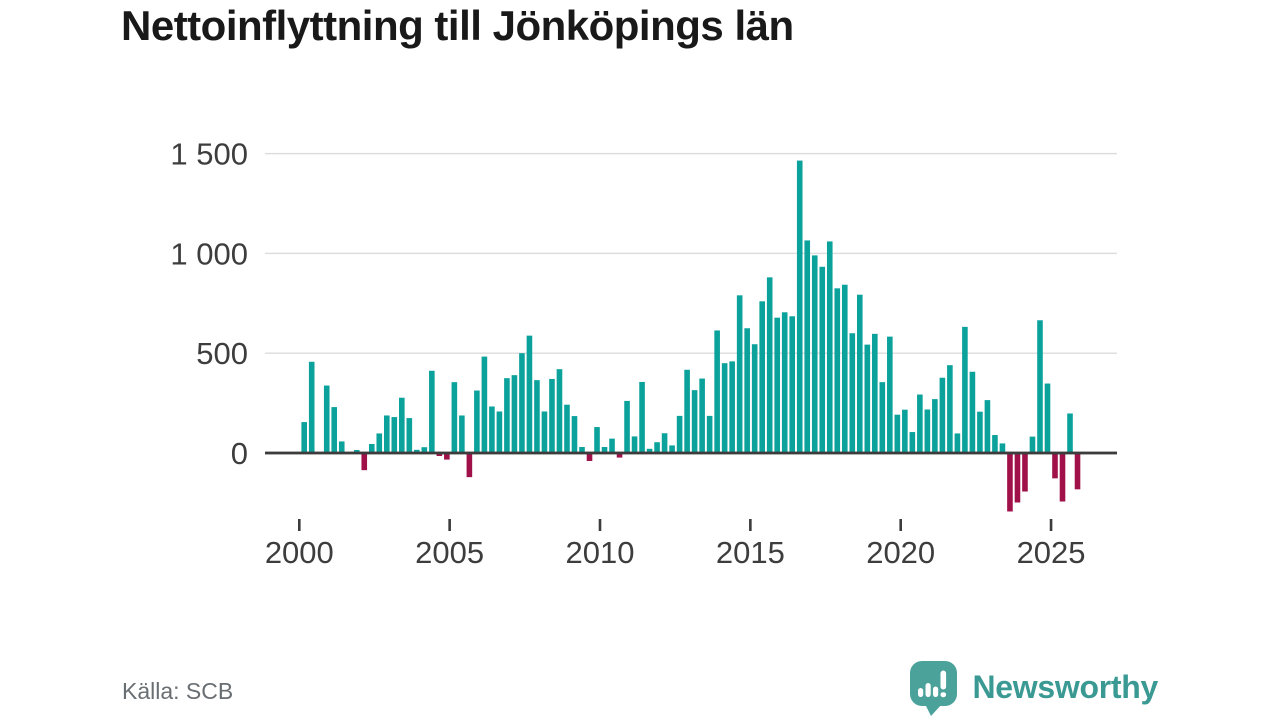 This screenshot has height=720, width=1280. Describe the element at coordinates (1051, 525) in the screenshot. I see `x-tick-2025` at that location.